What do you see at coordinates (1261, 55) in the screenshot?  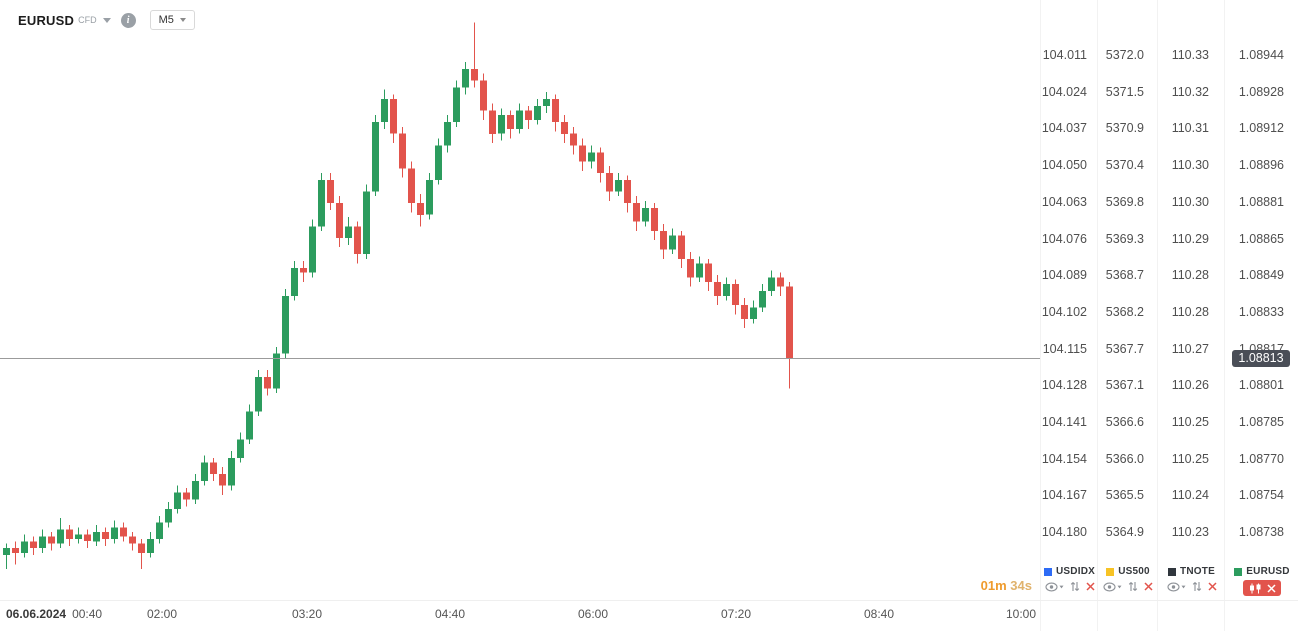 I see `price-tick-label: 1.08944` at bounding box center [1261, 55].